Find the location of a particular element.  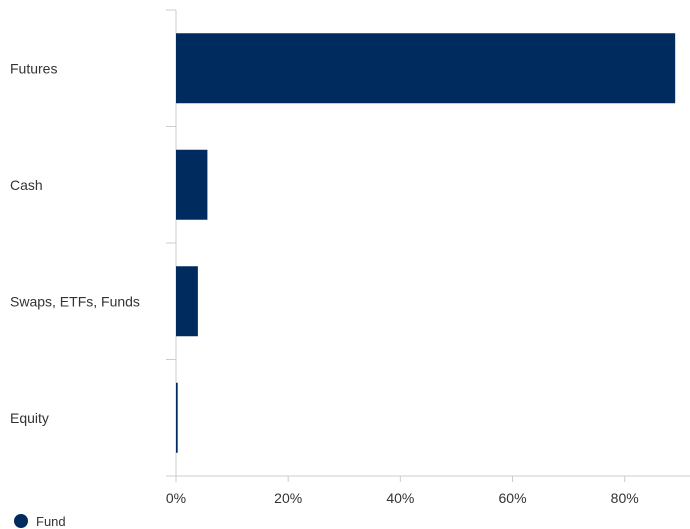

category-label: Cash is located at coordinates (26, 185).